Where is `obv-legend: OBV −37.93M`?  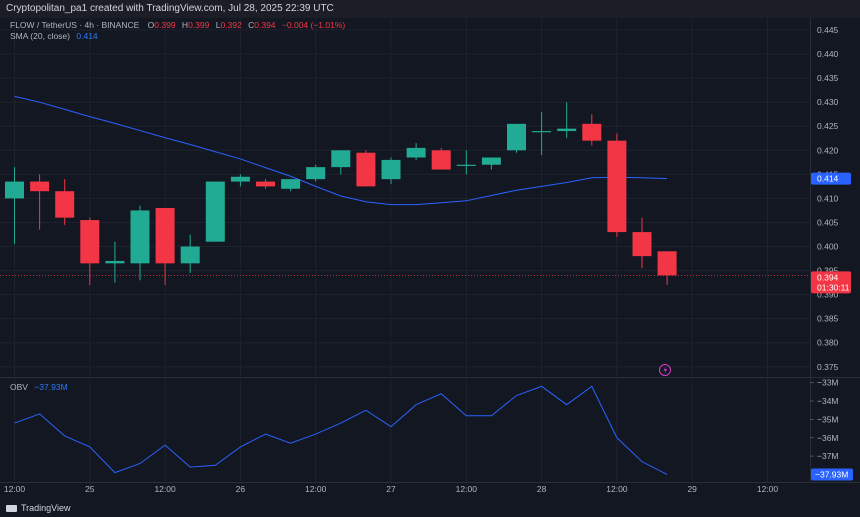
obv-legend: OBV −37.93M is located at coordinates (39, 387).